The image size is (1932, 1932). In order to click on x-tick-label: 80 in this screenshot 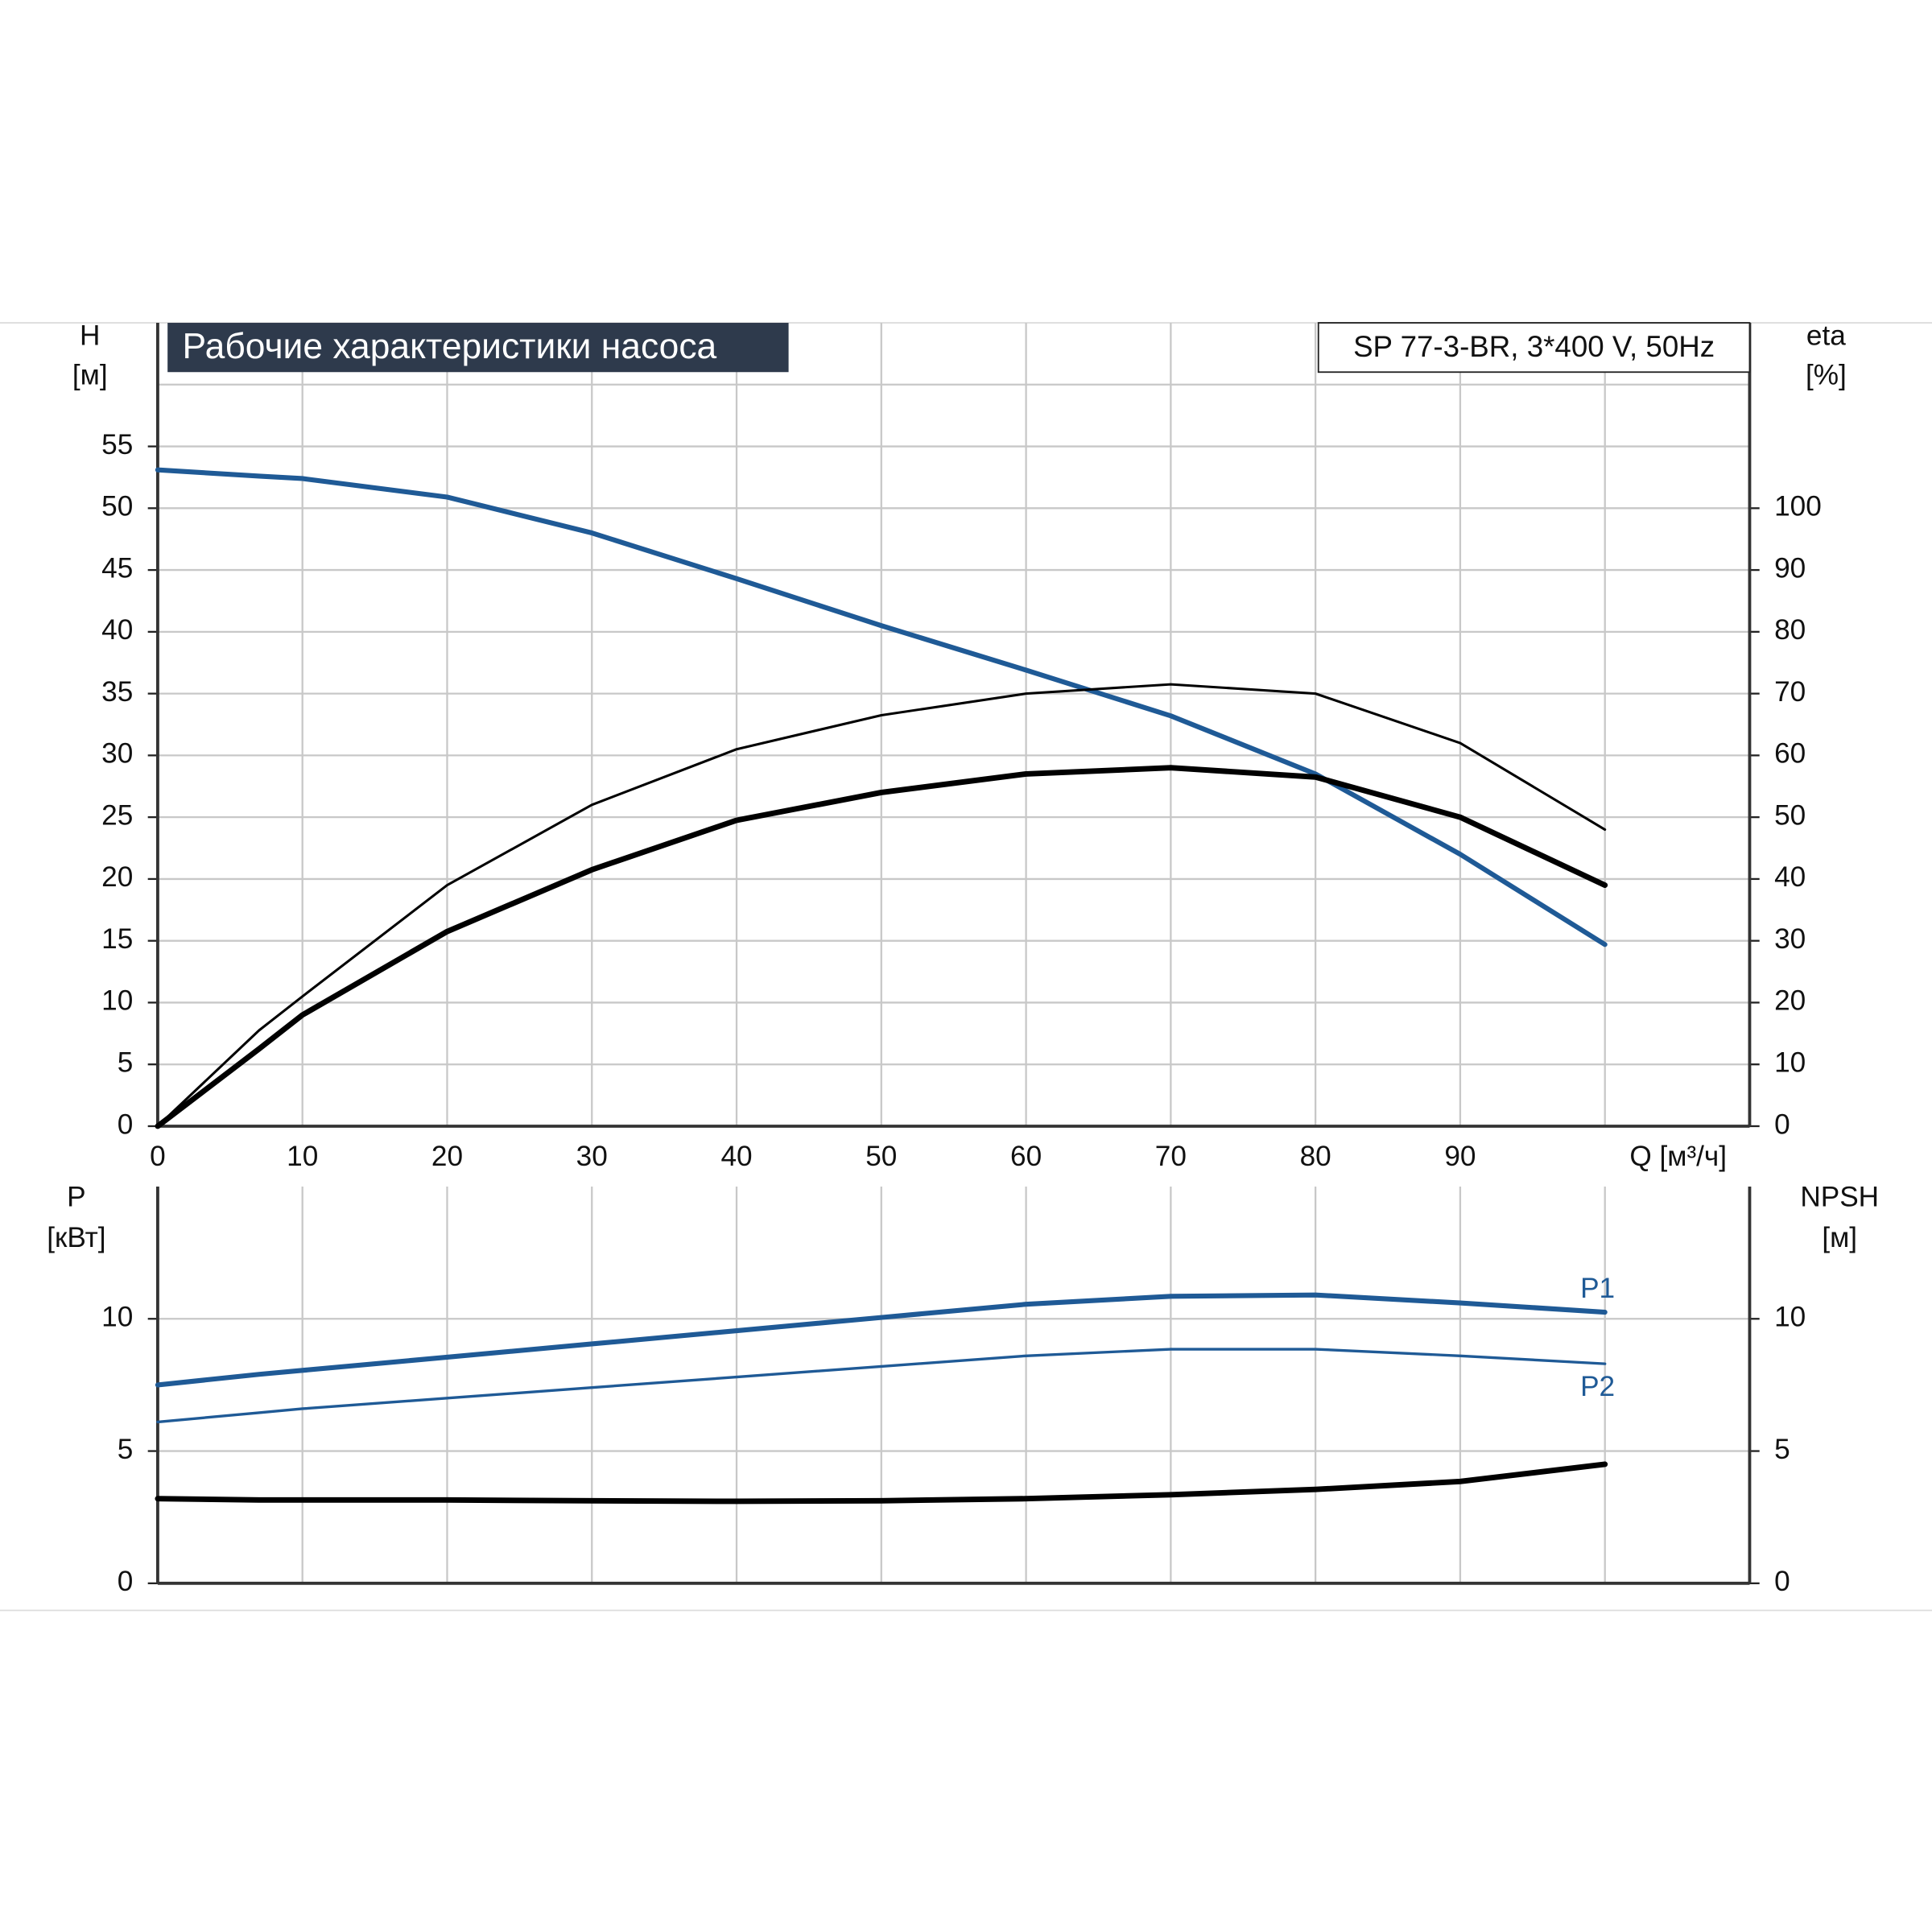, I will do `click(1315, 1156)`.